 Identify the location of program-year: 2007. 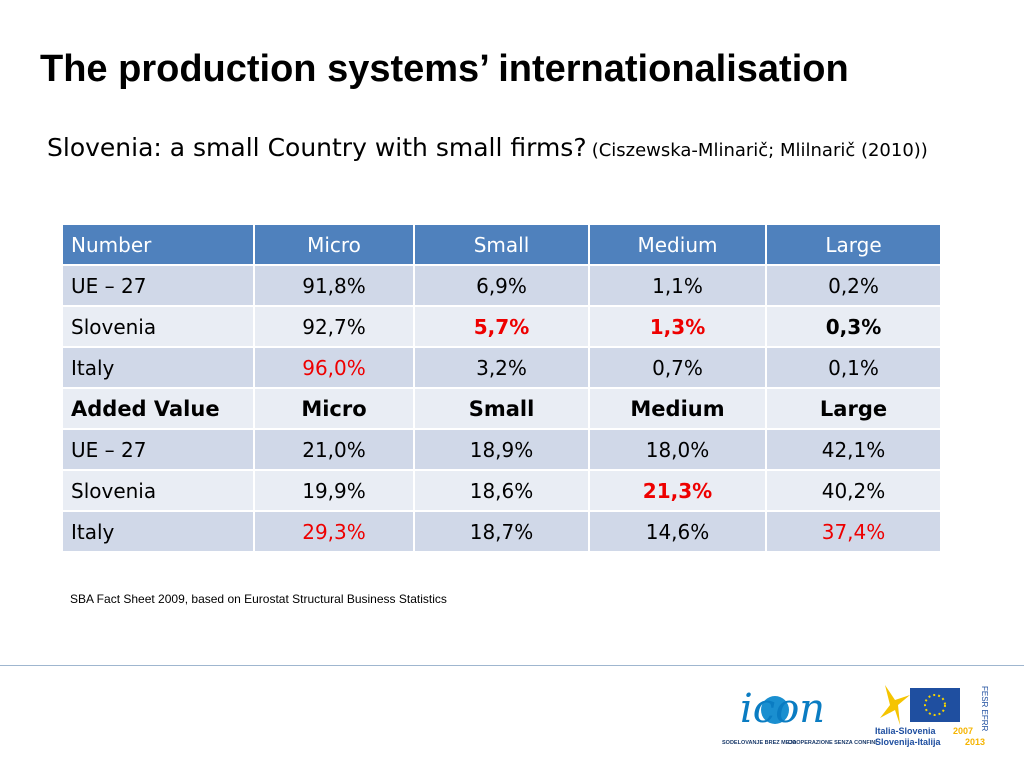
(963, 731).